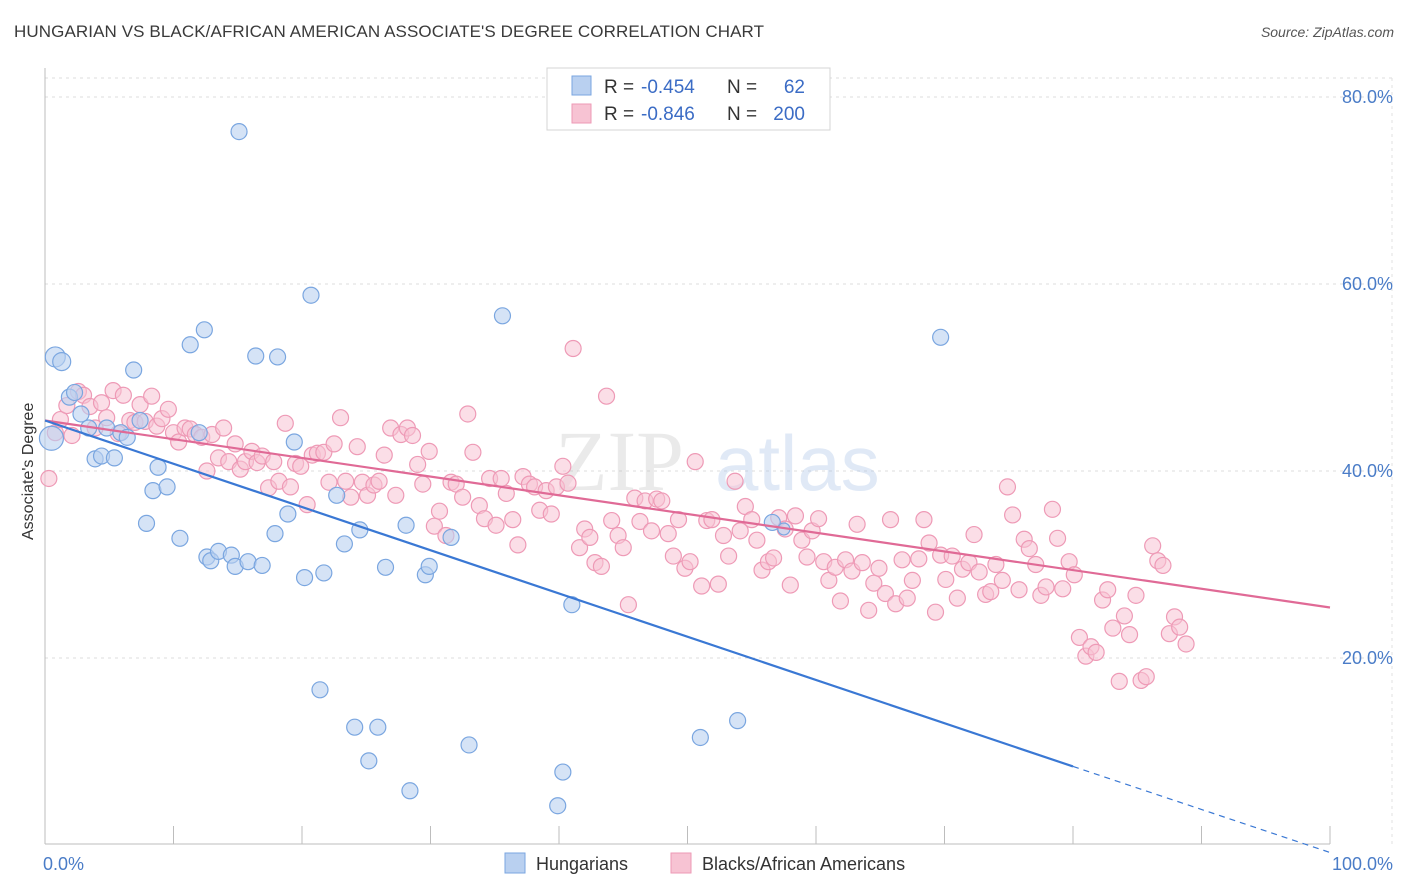 The image size is (1406, 892). I want to click on y-tick-label-3: 80.0%, so click(1367, 97).